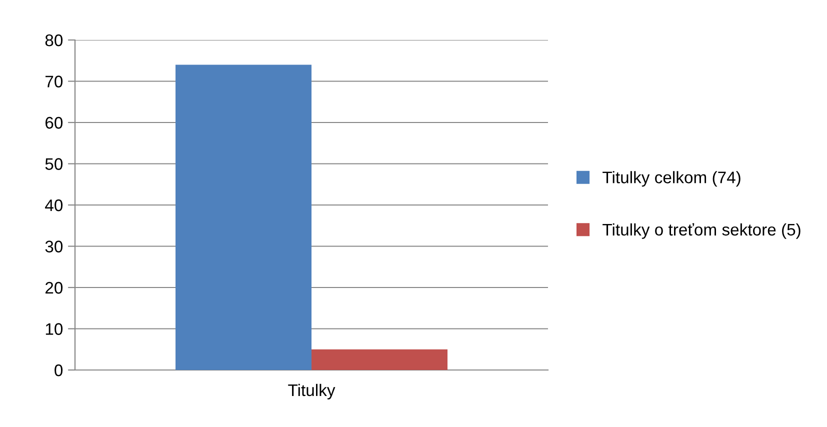  What do you see at coordinates (312, 392) in the screenshot?
I see `x-tick-label: Titulky` at bounding box center [312, 392].